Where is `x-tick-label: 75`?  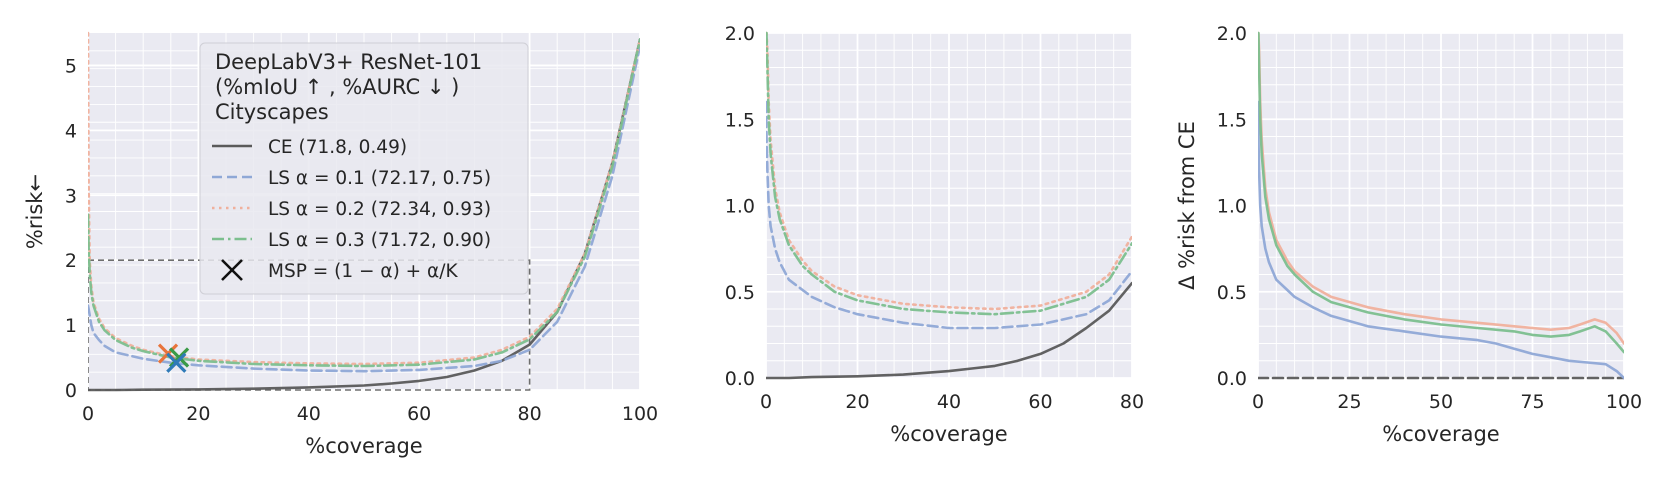
x-tick-label: 75 is located at coordinates (1532, 402).